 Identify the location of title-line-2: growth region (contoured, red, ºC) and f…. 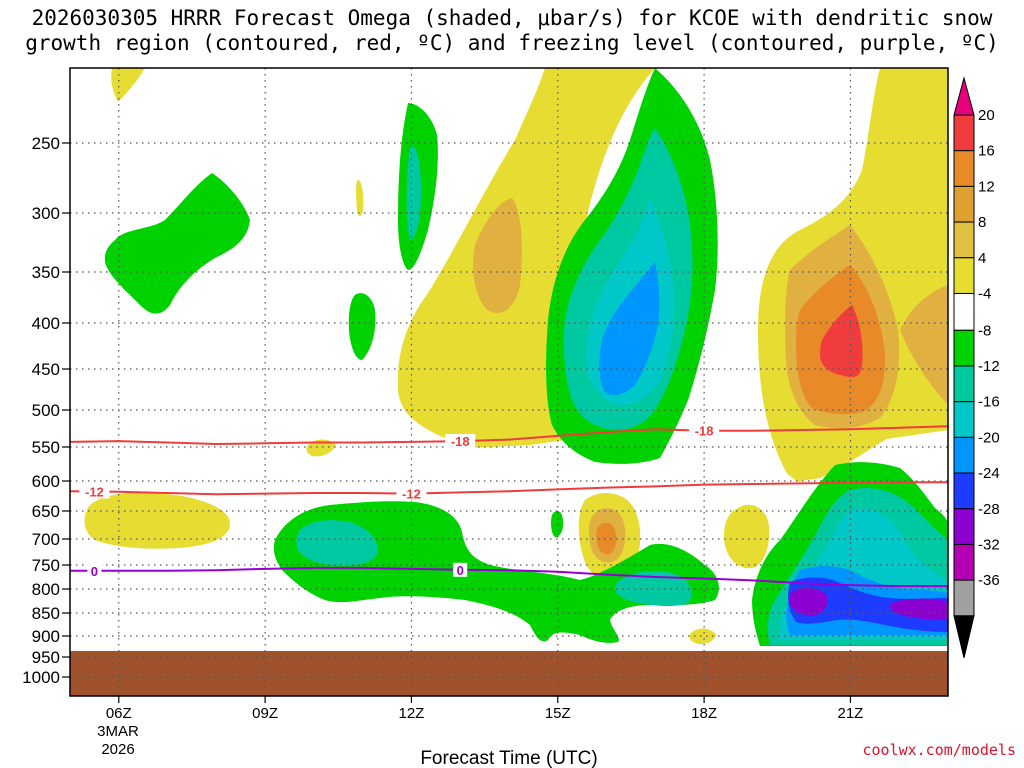
(512, 43).